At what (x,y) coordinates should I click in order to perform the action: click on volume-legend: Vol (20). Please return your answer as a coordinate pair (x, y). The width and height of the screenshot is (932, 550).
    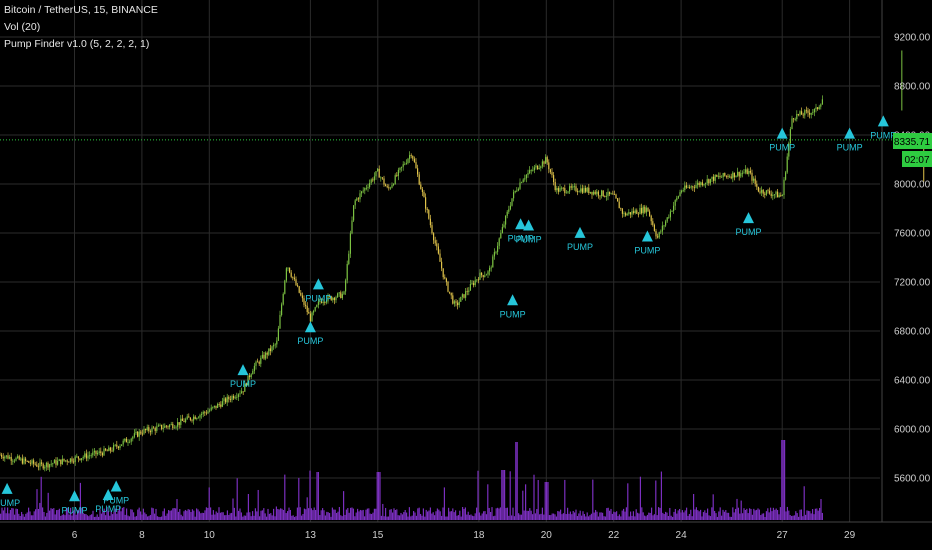
    Looking at the image, I should click on (22, 27).